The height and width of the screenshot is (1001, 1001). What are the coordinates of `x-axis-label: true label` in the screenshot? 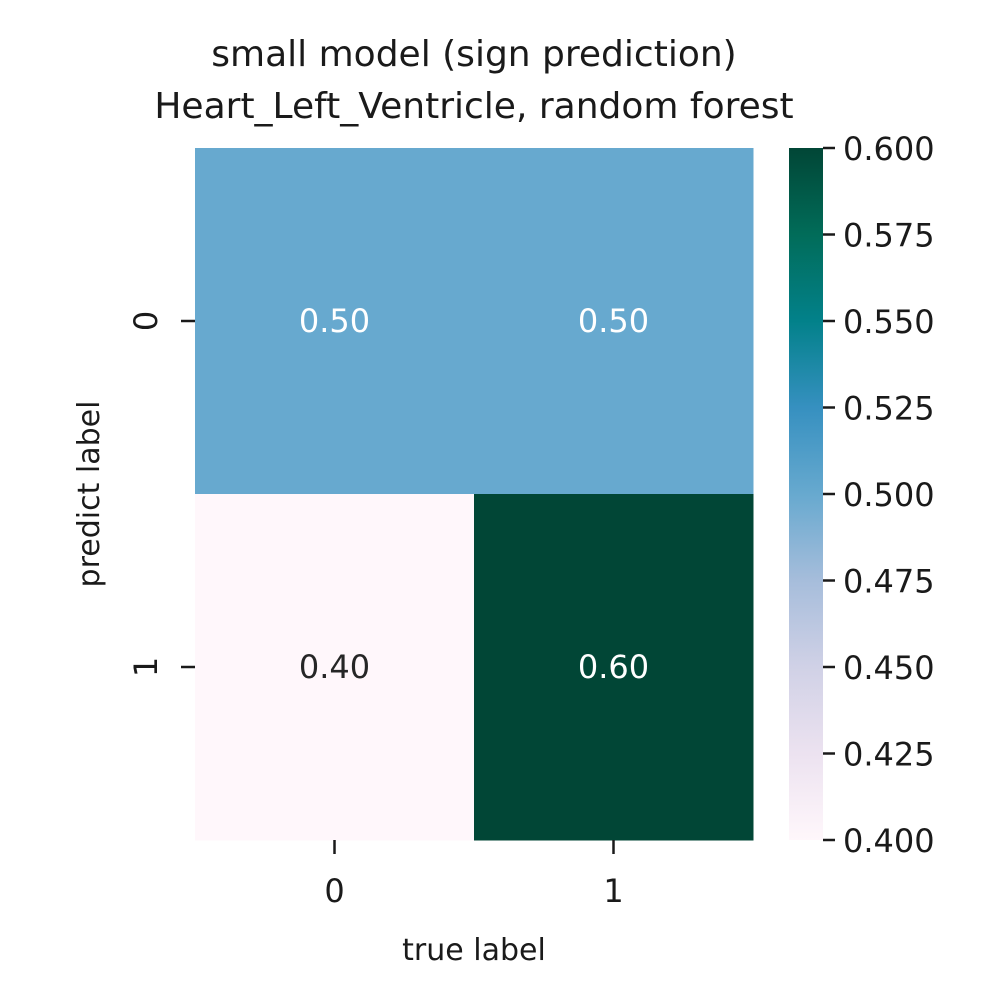 It's located at (474, 950).